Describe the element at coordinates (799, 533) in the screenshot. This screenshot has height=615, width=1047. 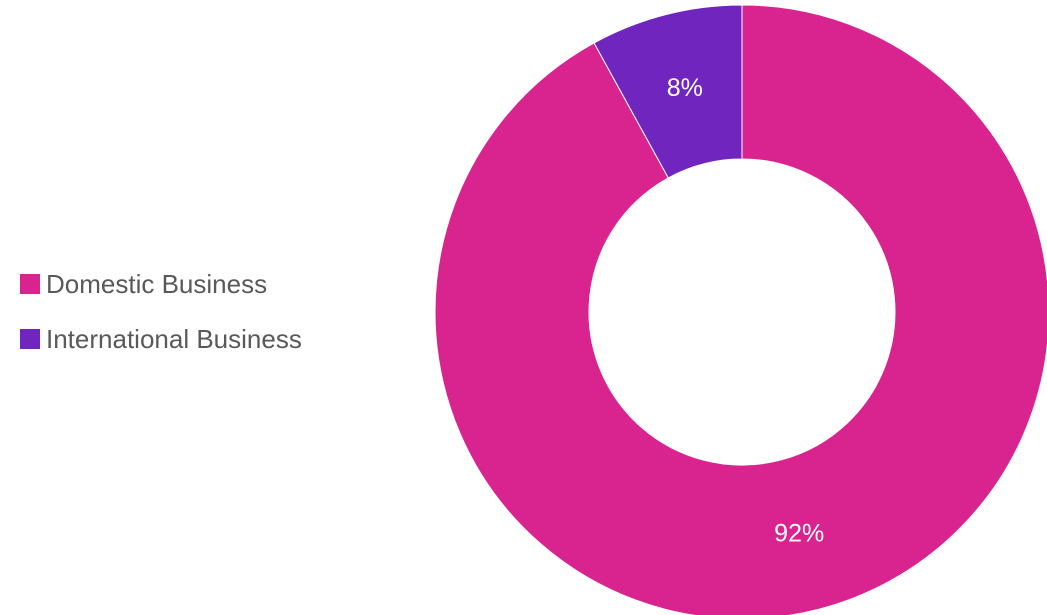
I see `data-label-domestic-business: 92%` at that location.